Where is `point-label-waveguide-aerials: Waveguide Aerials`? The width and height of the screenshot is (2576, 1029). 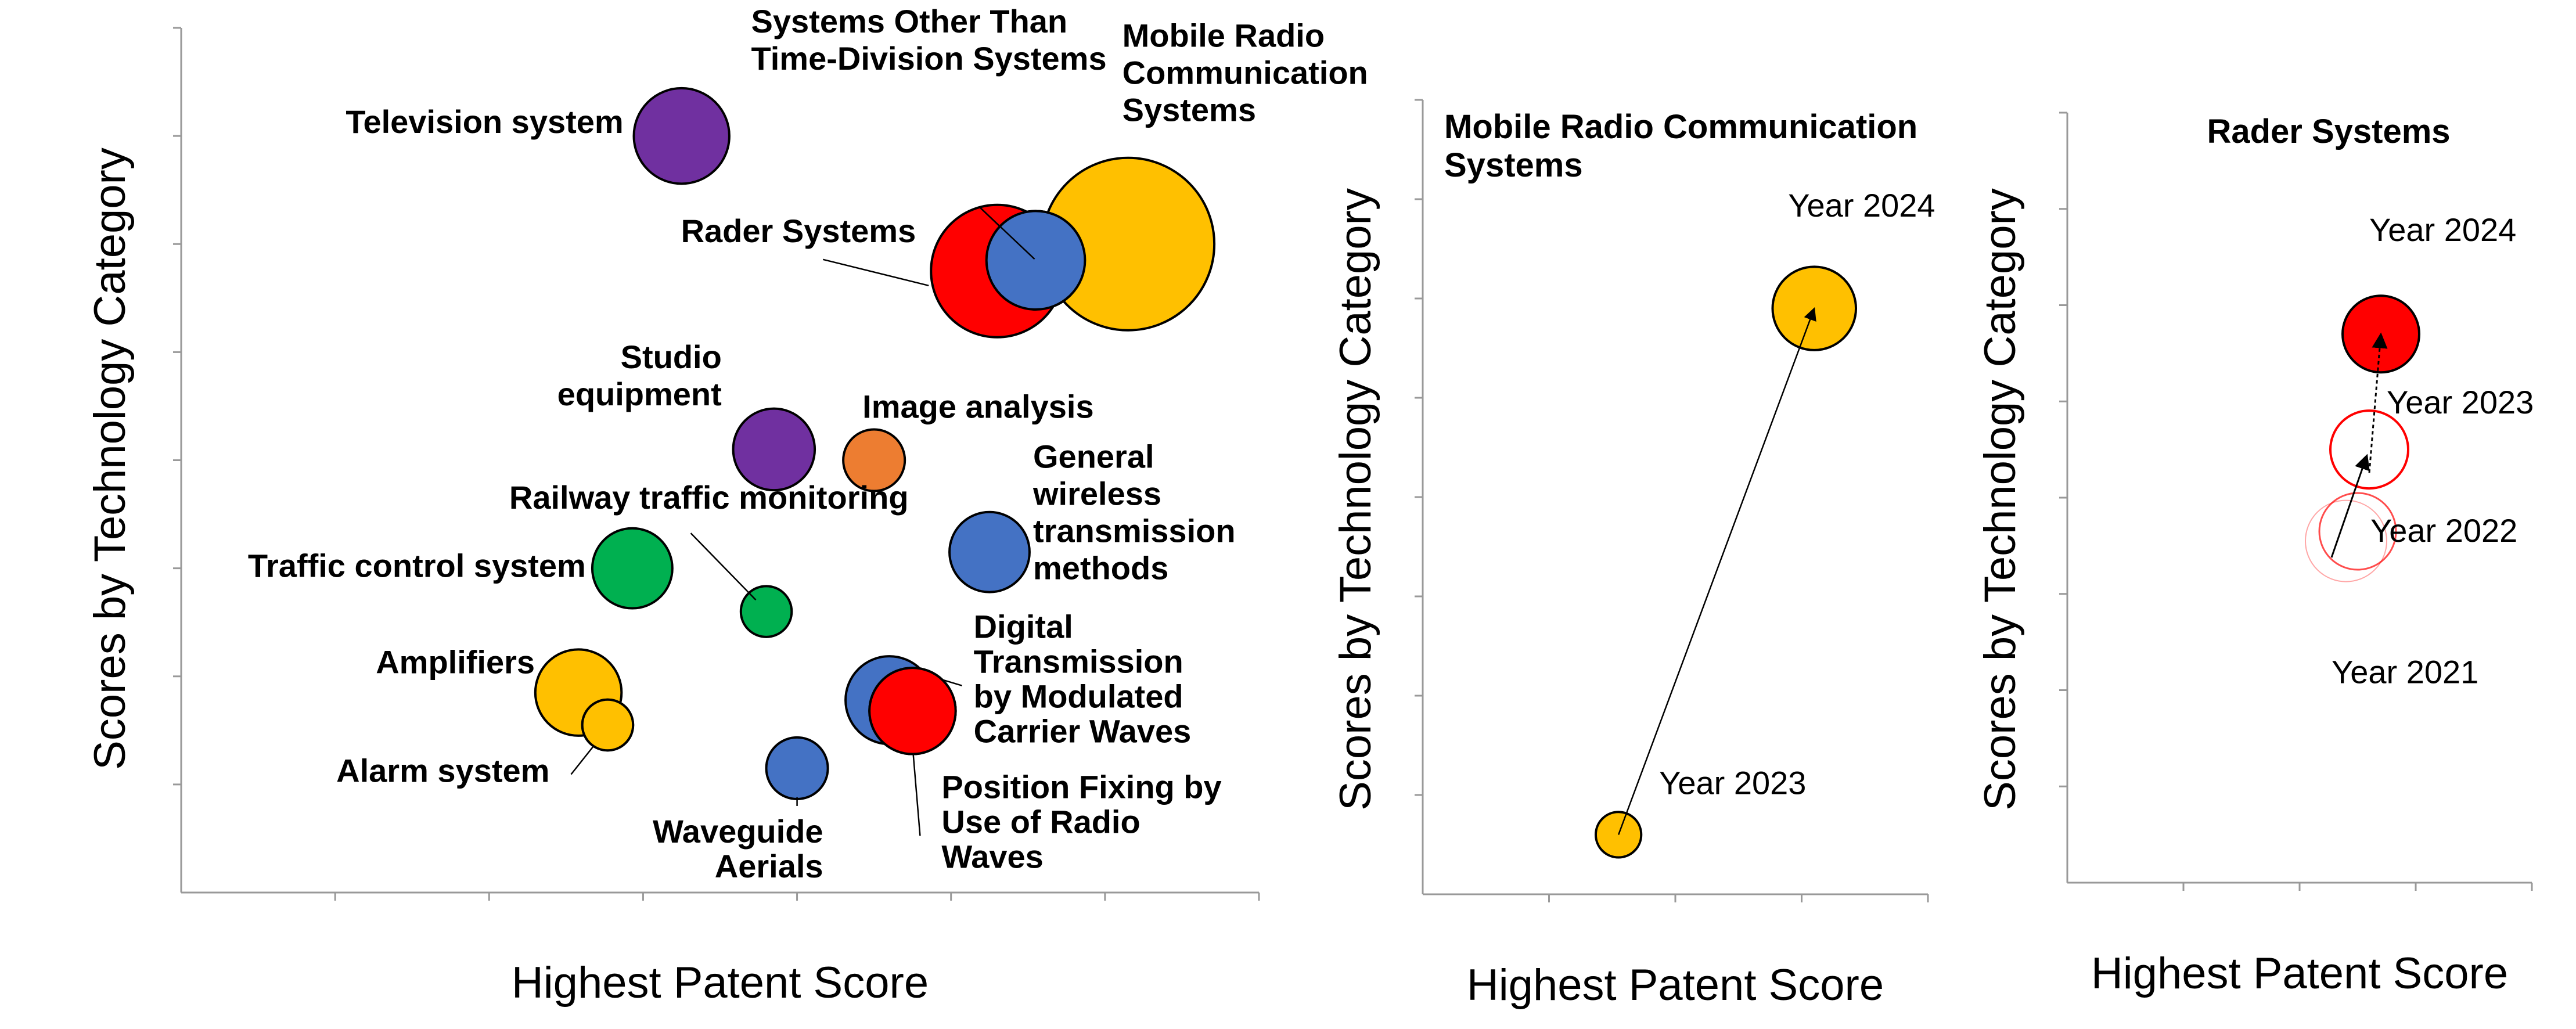
point-label-waveguide-aerials: Waveguide Aerials is located at coordinates (738, 848).